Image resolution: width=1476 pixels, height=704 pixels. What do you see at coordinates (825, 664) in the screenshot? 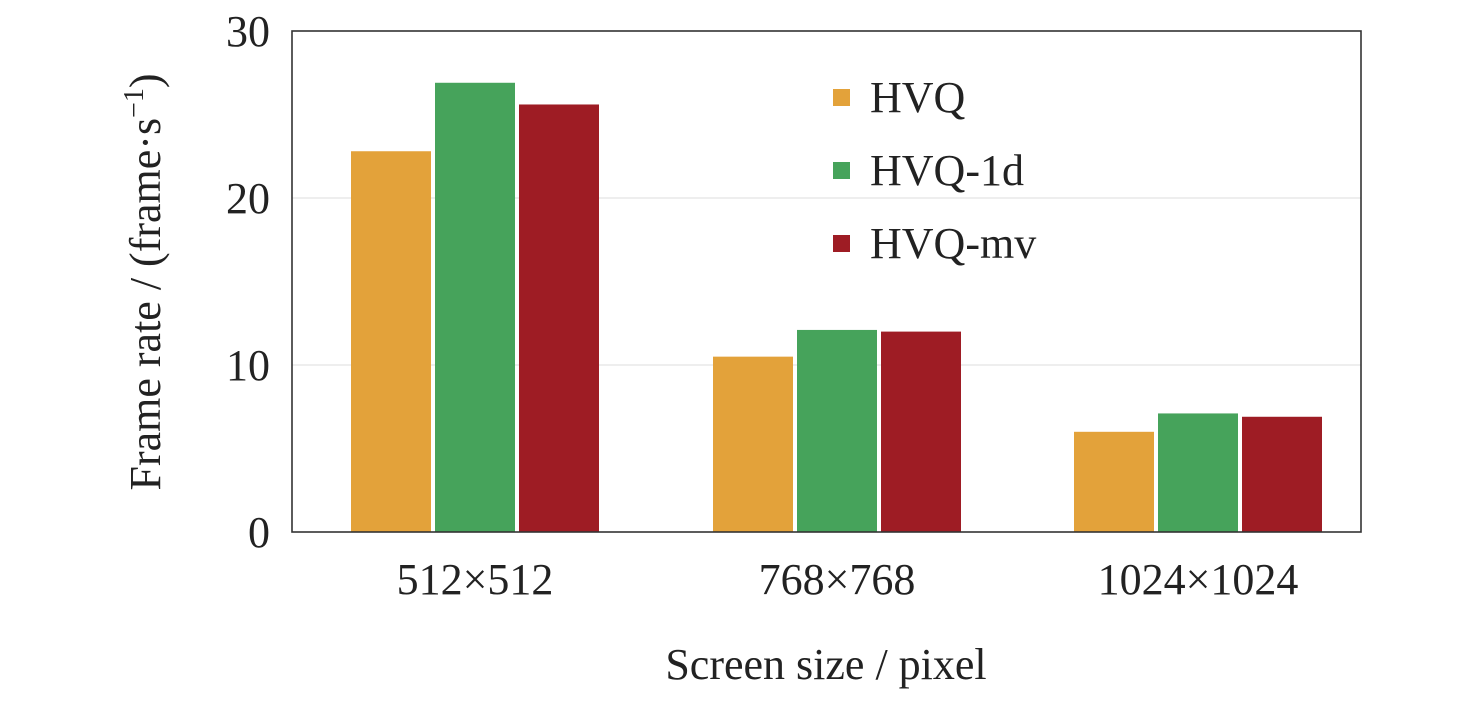
I see `x-axis-title: Screen size / pixel` at bounding box center [825, 664].